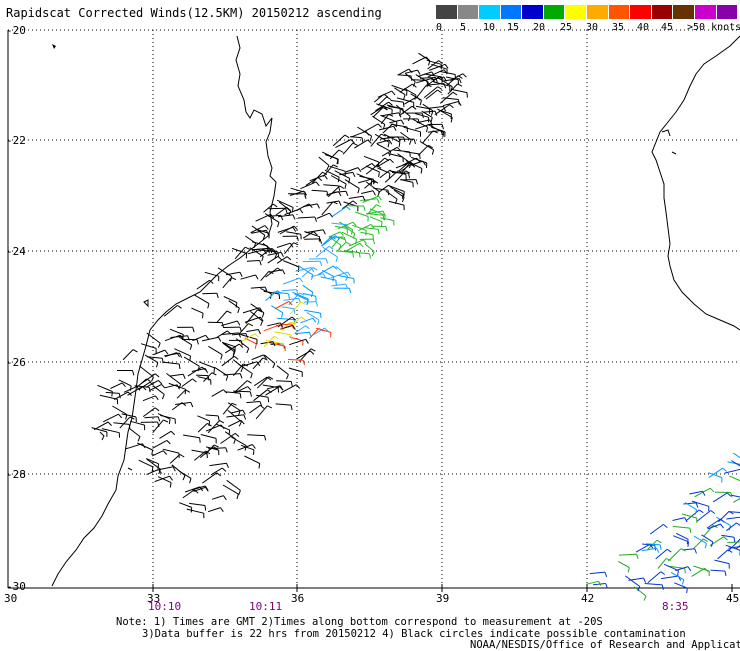  What do you see at coordinates (16, 140) in the screenshot?
I see `lat-label-22: -22` at bounding box center [16, 140].